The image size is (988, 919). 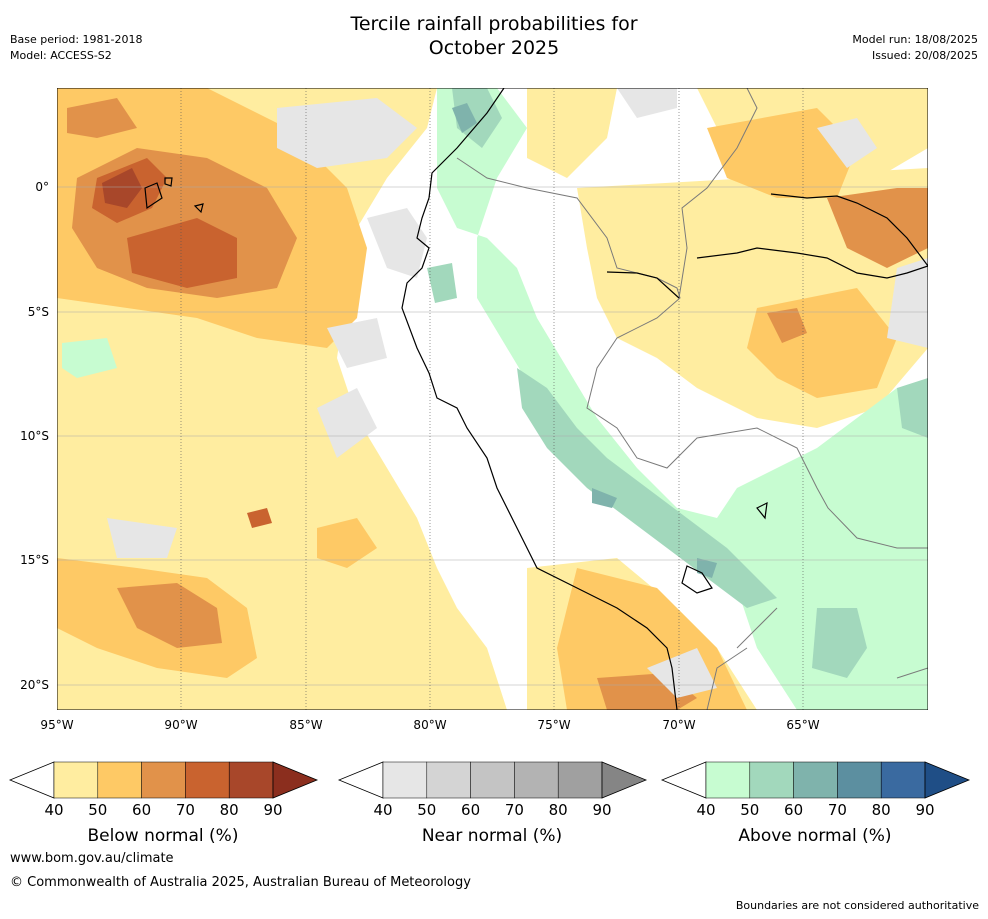 What do you see at coordinates (947, 780) in the screenshot?
I see `colorbar-above-over-triangle` at bounding box center [947, 780].